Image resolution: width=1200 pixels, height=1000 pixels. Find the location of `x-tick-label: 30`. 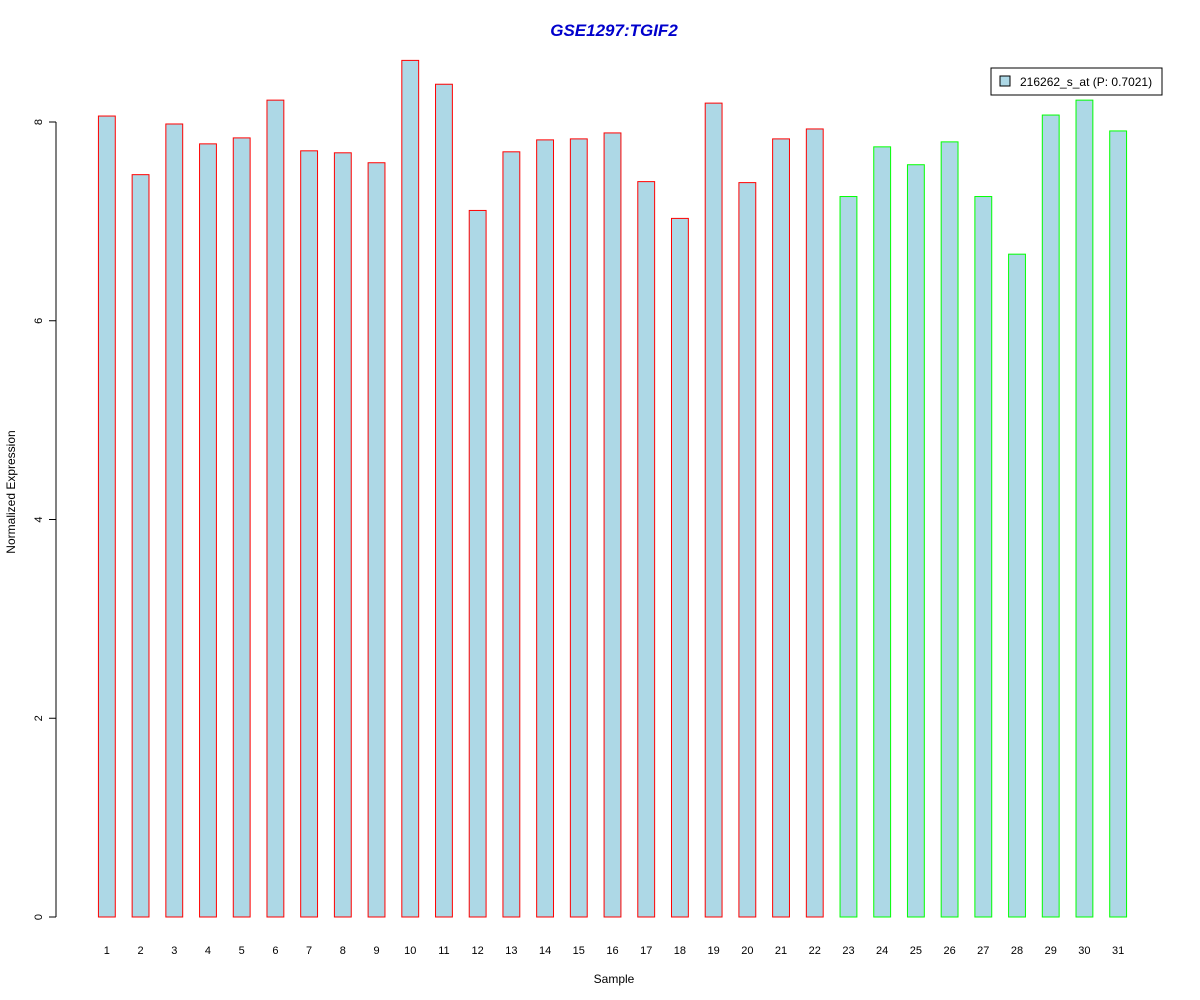

x-tick-label: 30 is located at coordinates (1084, 951).